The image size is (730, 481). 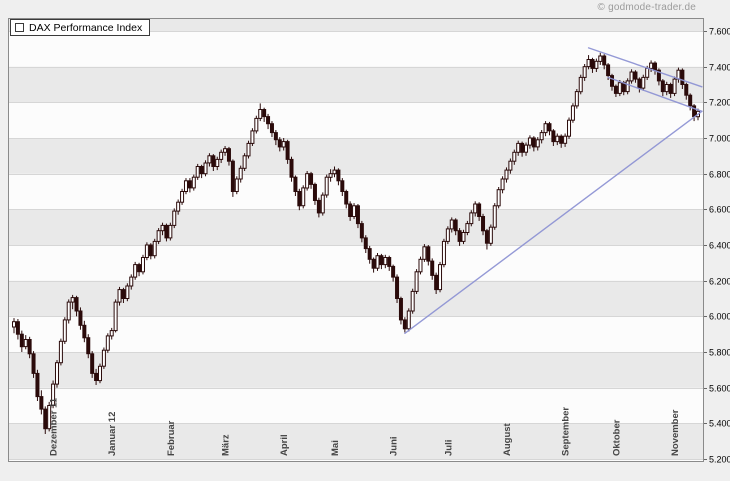 What do you see at coordinates (655, 94) in the screenshot?
I see `lower-descending-resistance` at bounding box center [655, 94].